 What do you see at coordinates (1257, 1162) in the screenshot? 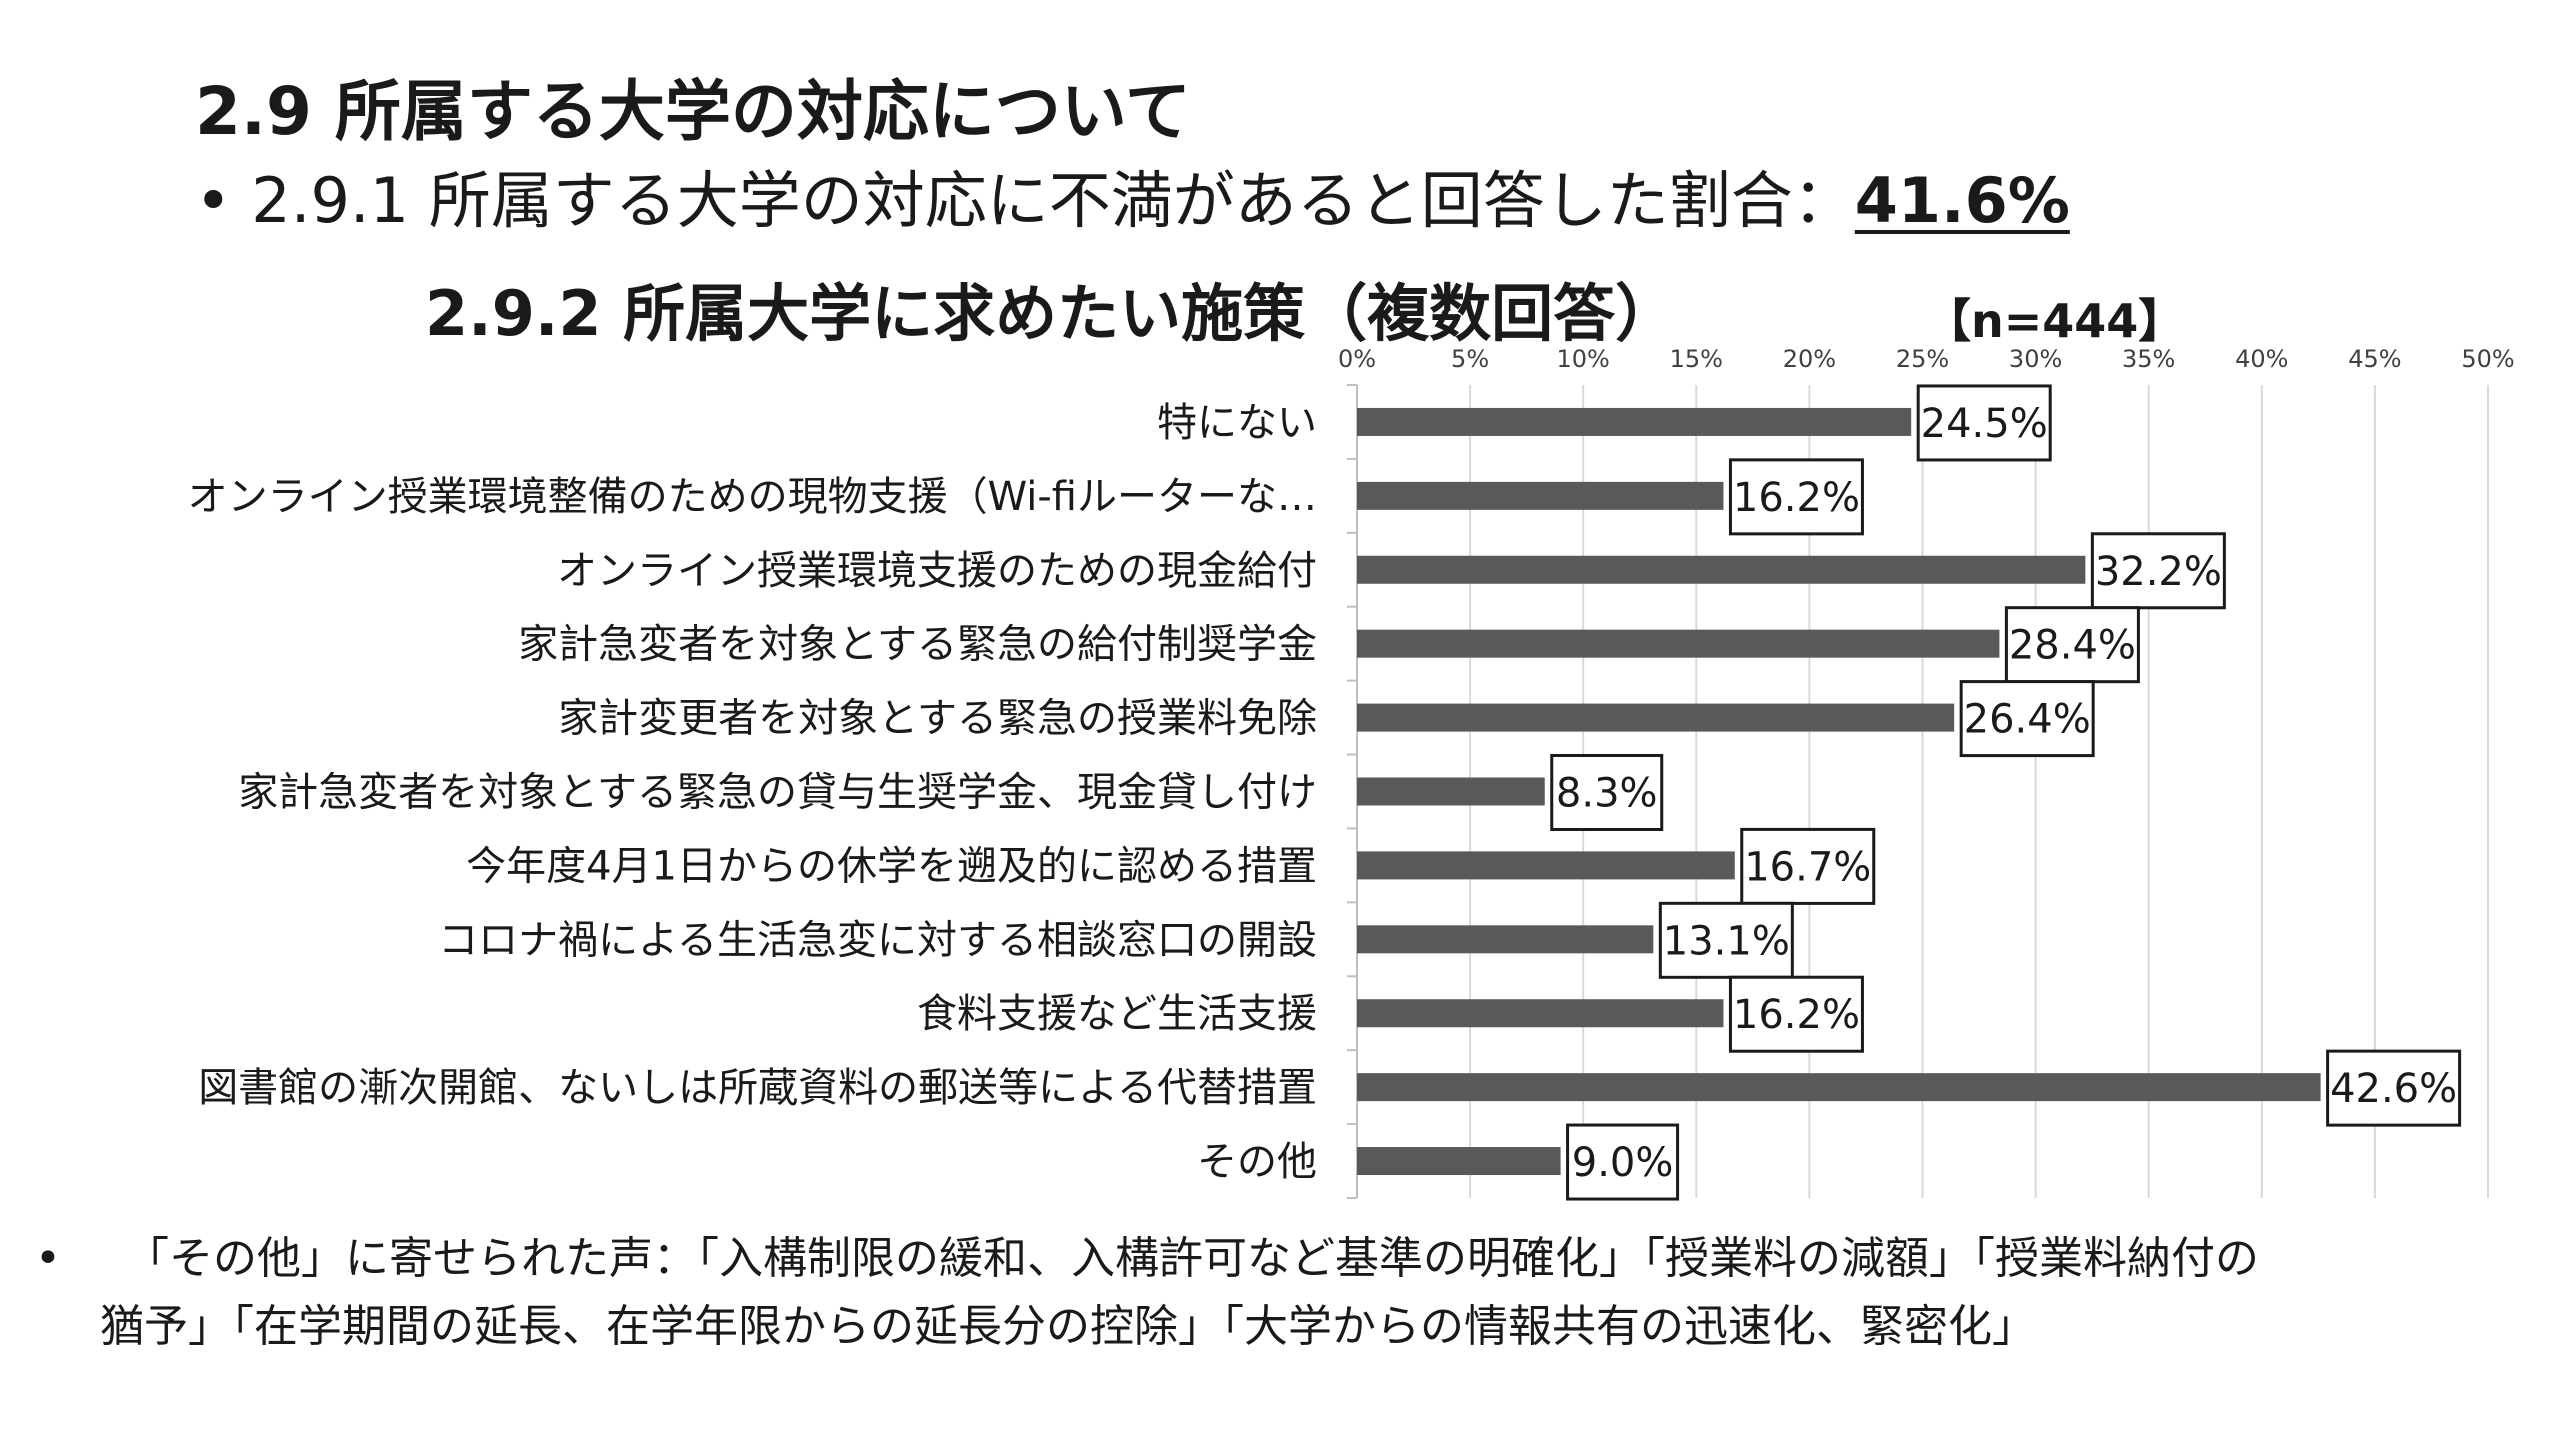
I see `category-label: その他` at bounding box center [1257, 1162].